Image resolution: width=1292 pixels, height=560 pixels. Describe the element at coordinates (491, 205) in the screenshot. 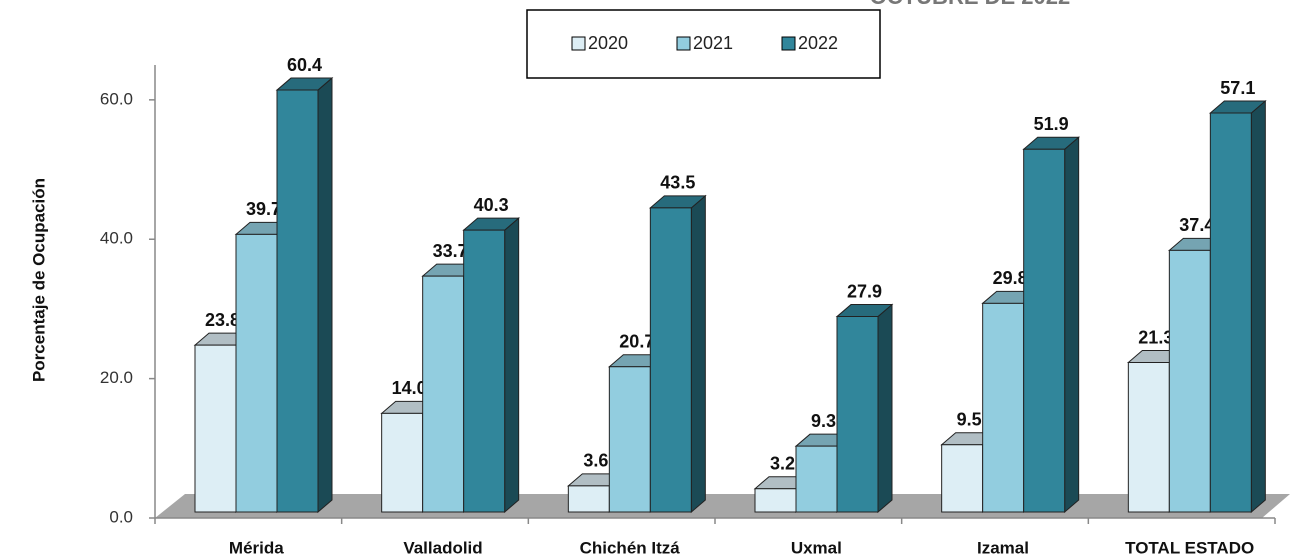

I see `data-label: 40.3` at that location.